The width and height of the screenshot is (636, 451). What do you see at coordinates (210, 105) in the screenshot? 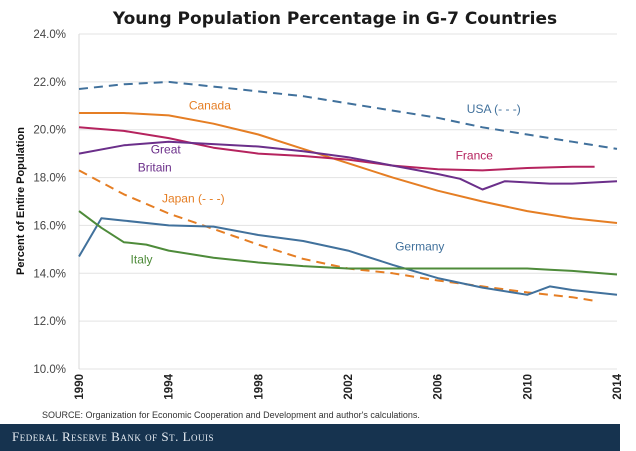
I see `series-label-canada: Canada` at bounding box center [210, 105].